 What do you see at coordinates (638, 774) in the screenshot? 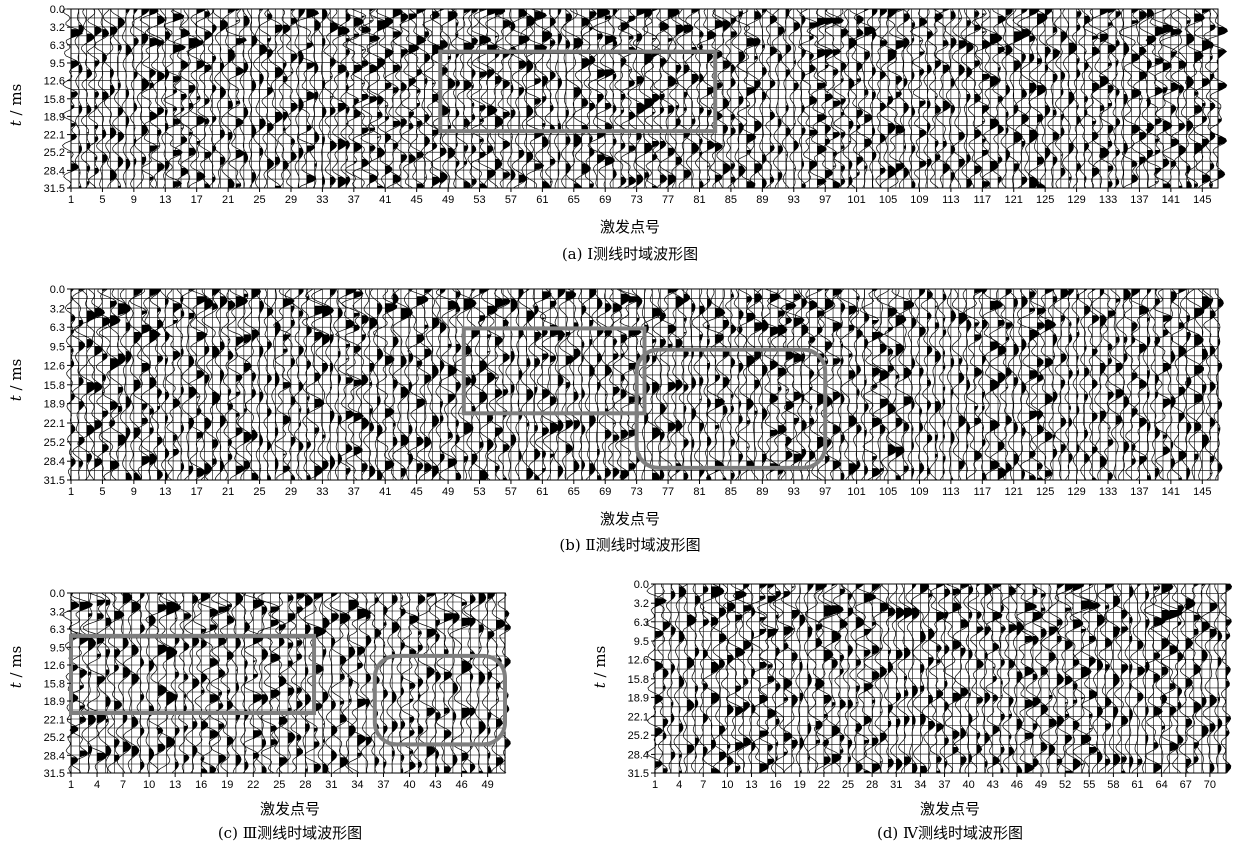
I see `y-tick-label: 31.5` at bounding box center [638, 774].